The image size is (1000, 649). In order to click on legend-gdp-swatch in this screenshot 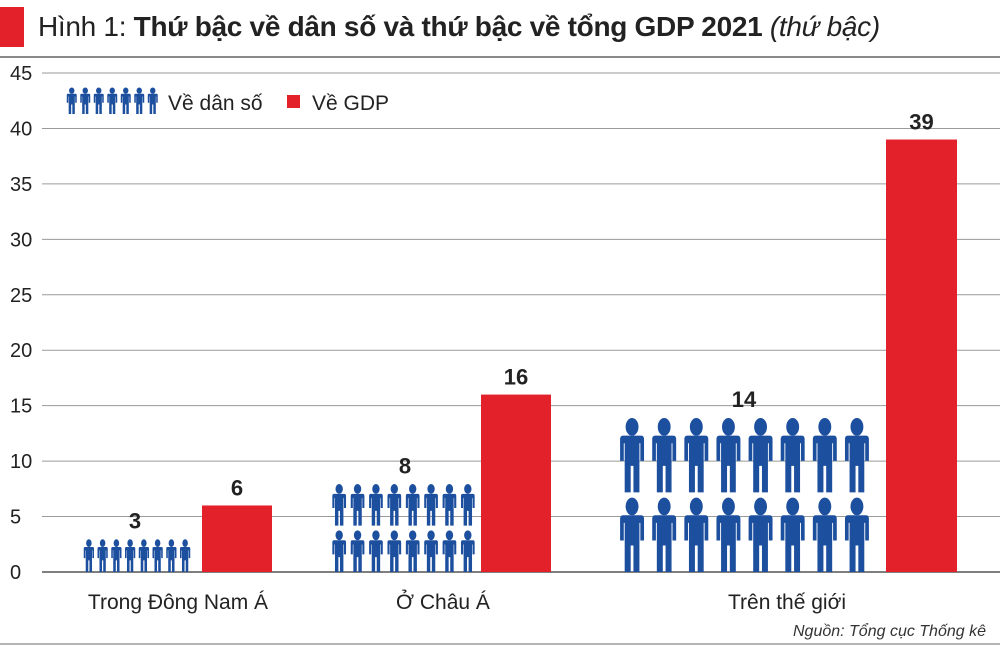, I will do `click(293, 101)`.